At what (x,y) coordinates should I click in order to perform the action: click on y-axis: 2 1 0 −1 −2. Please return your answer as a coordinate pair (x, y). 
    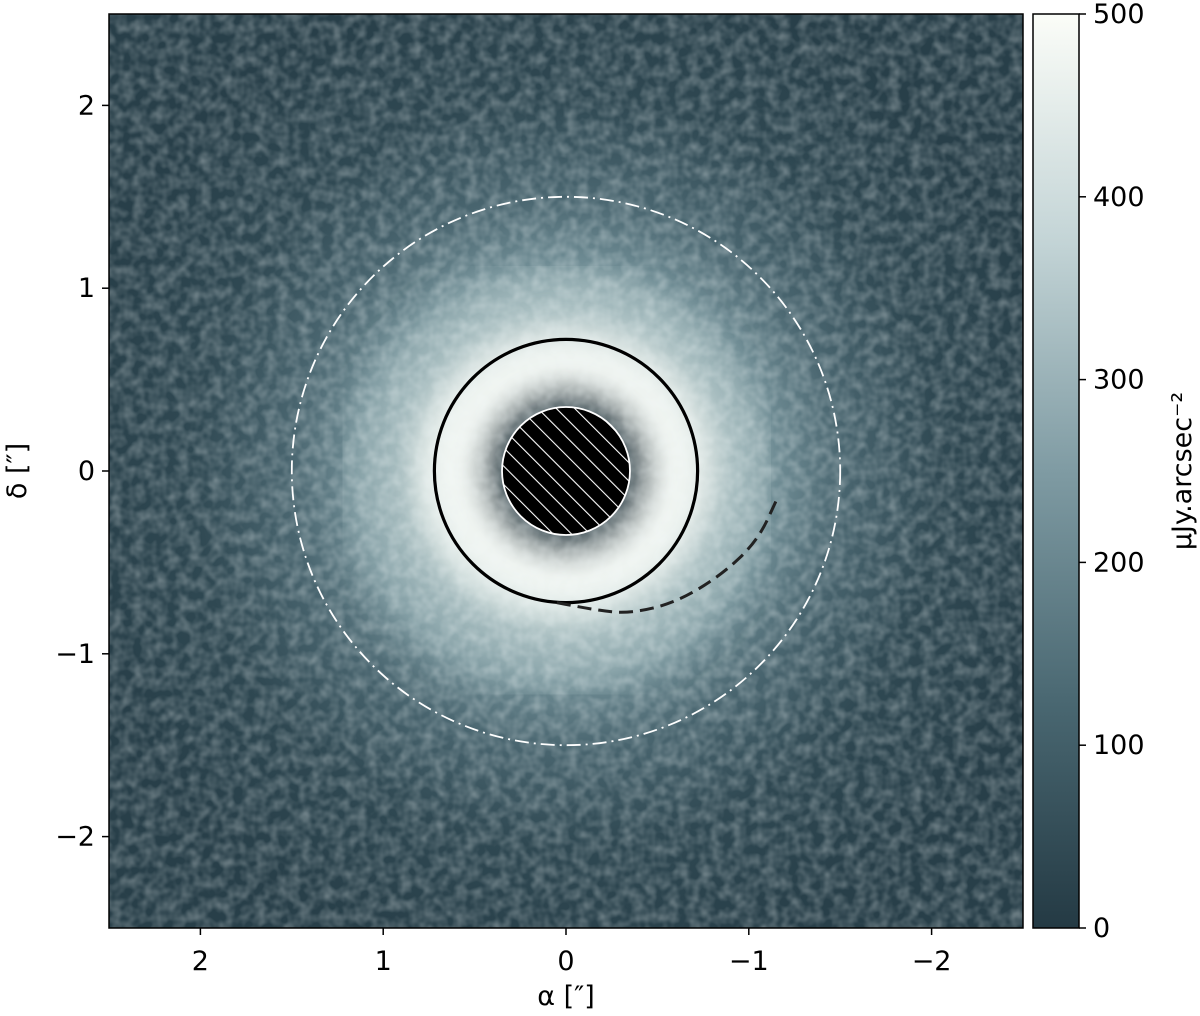
    Looking at the image, I should click on (82, 471).